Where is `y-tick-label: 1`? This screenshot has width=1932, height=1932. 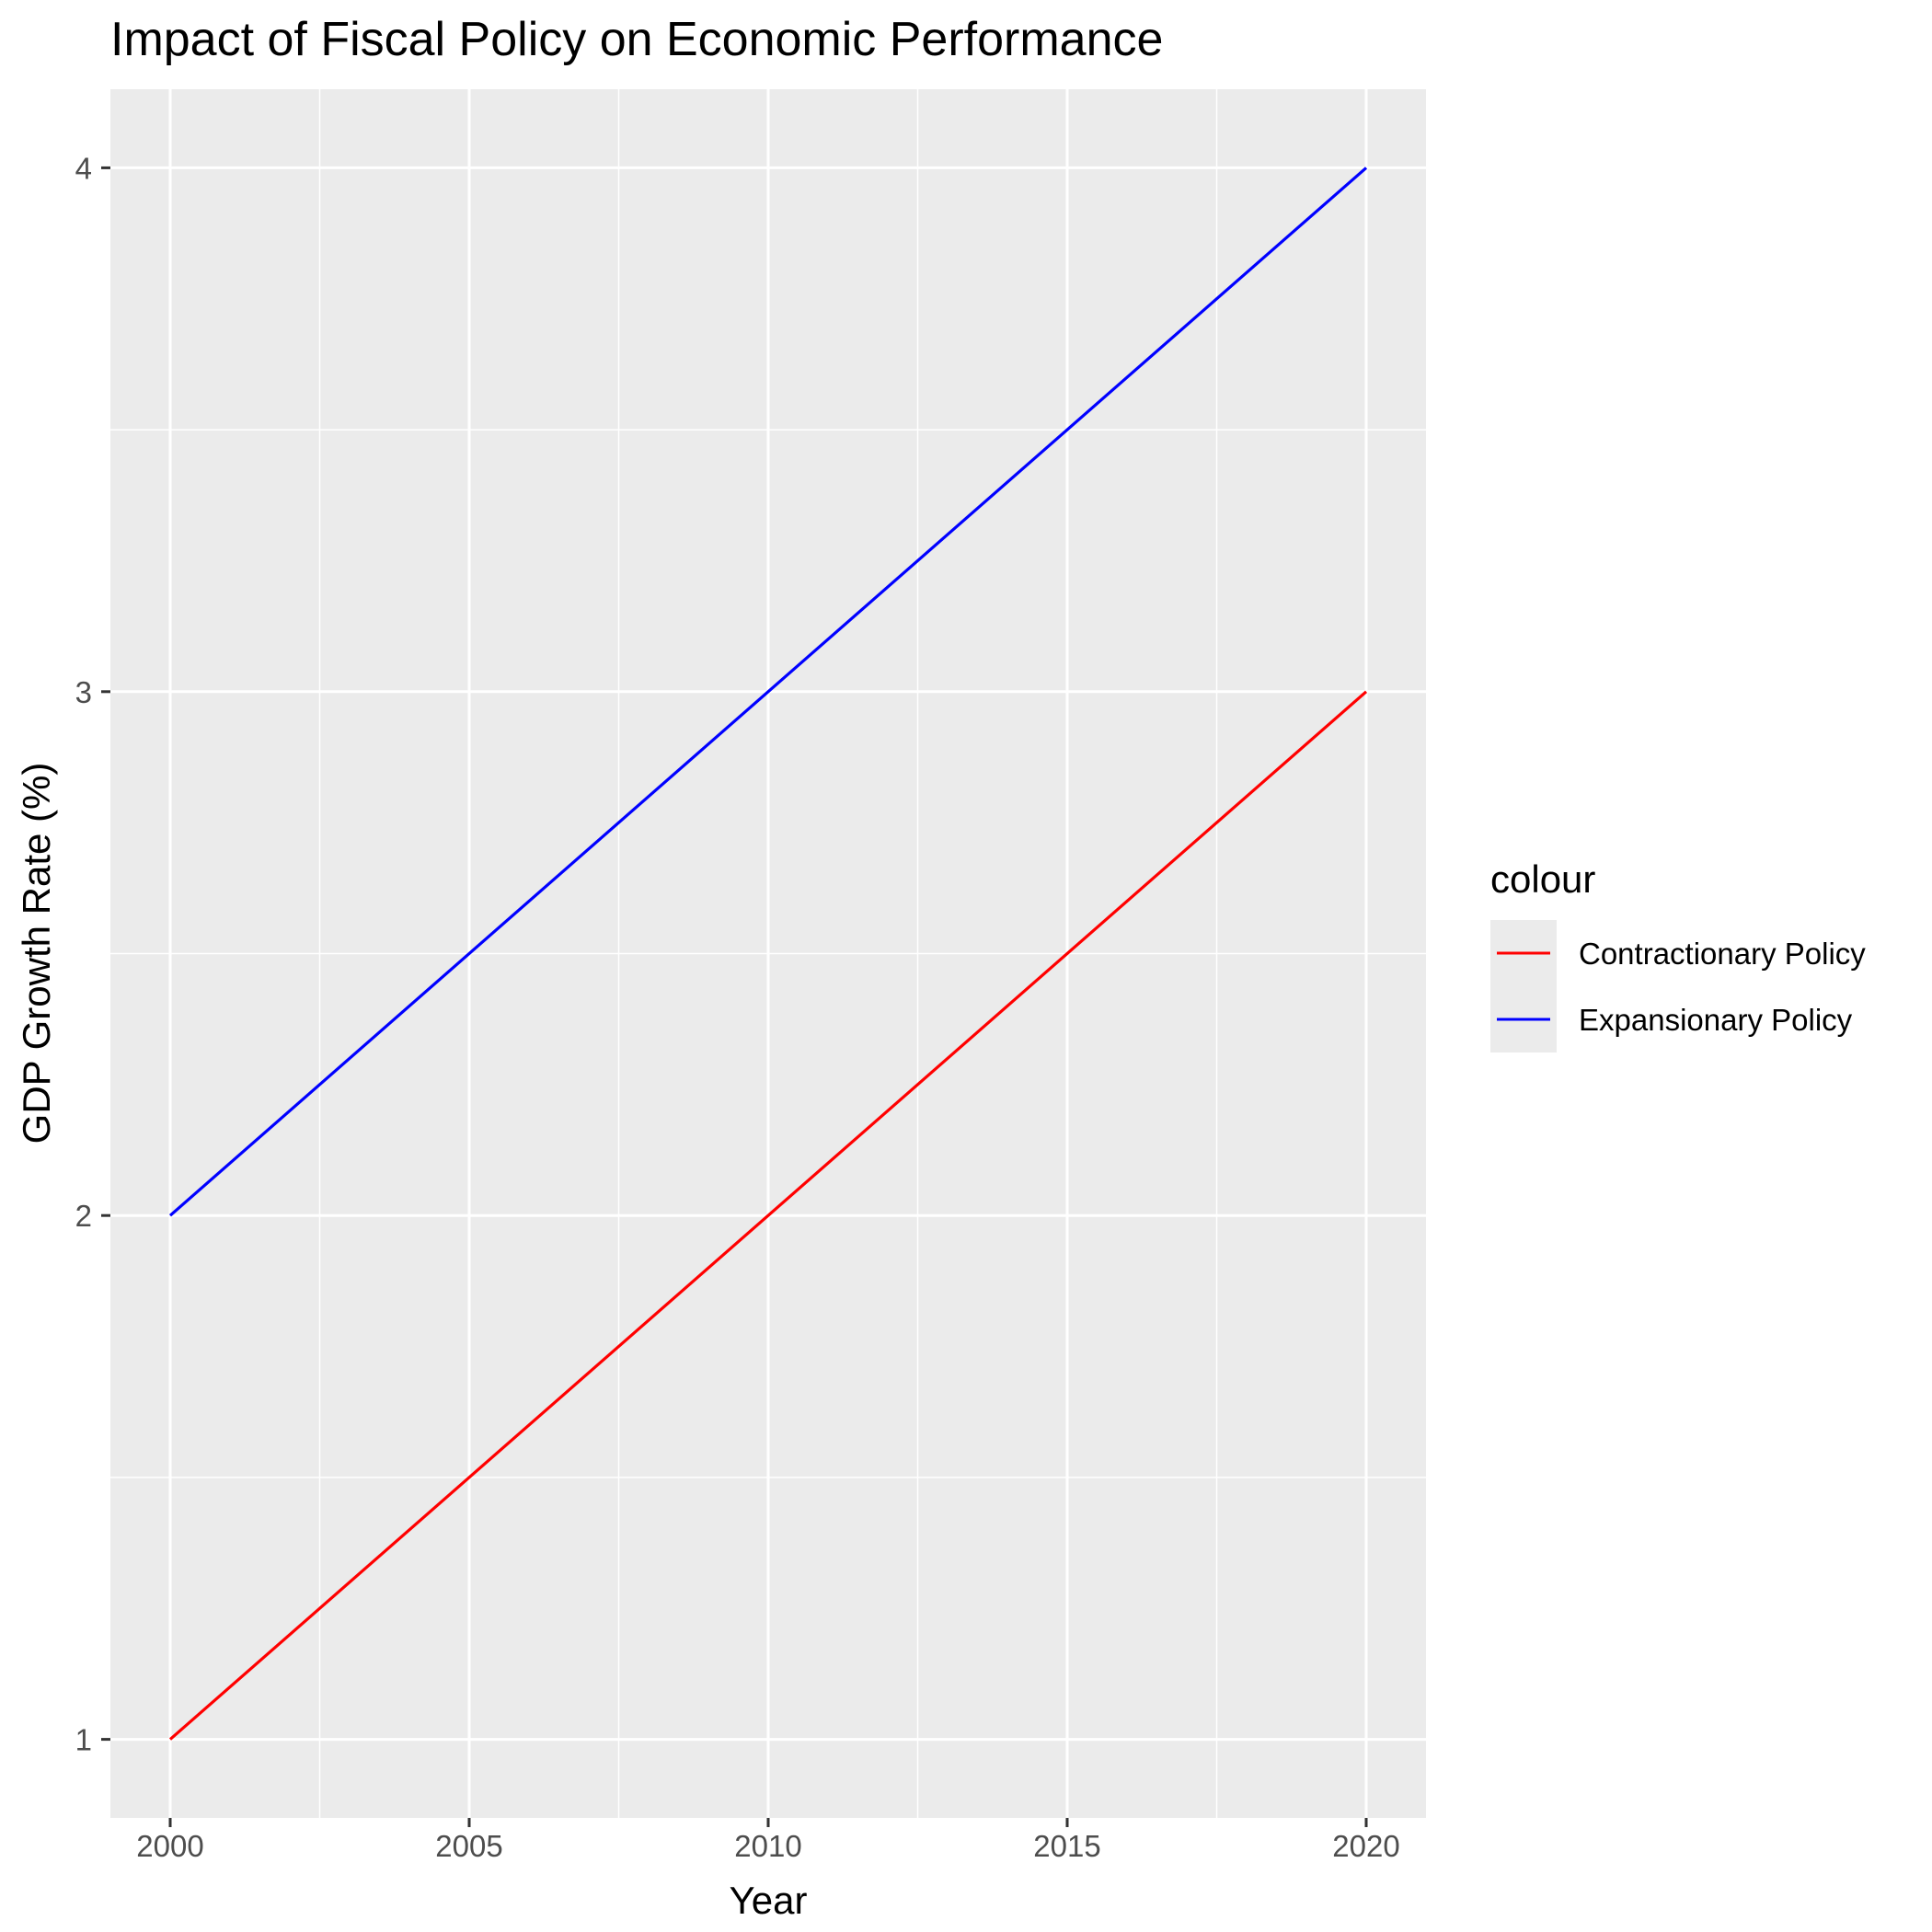 y-tick-label: 1 is located at coordinates (83, 1740).